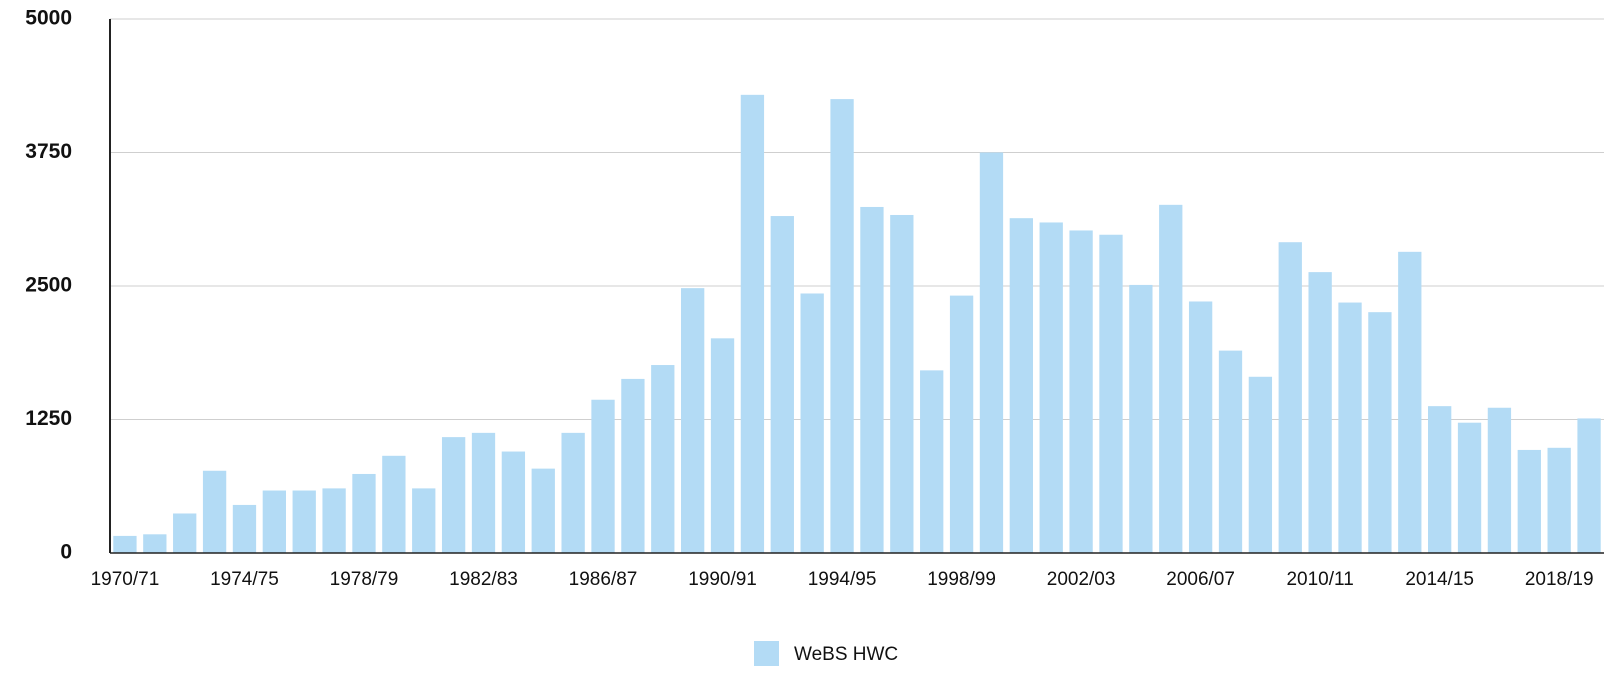 The image size is (1619, 679). I want to click on x-tick-label: 2006/07, so click(1200, 579).